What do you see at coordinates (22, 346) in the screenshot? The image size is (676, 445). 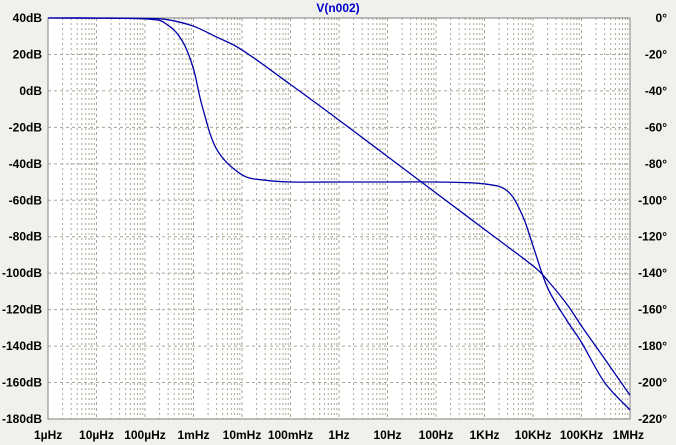 I see `y-left-tick-label: -140dB` at bounding box center [22, 346].